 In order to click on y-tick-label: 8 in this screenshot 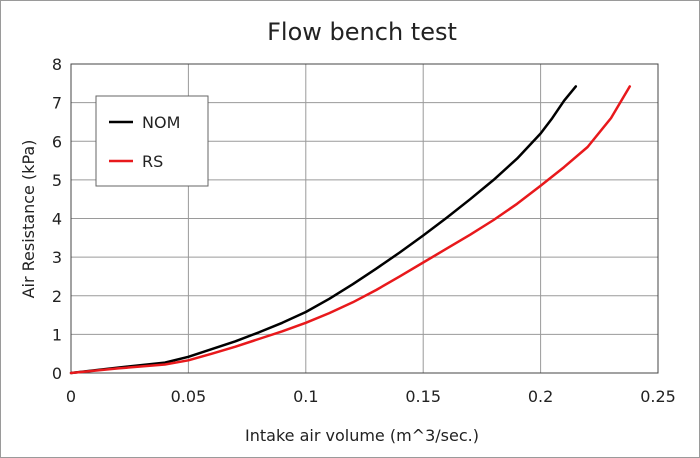, I will do `click(57, 64)`.